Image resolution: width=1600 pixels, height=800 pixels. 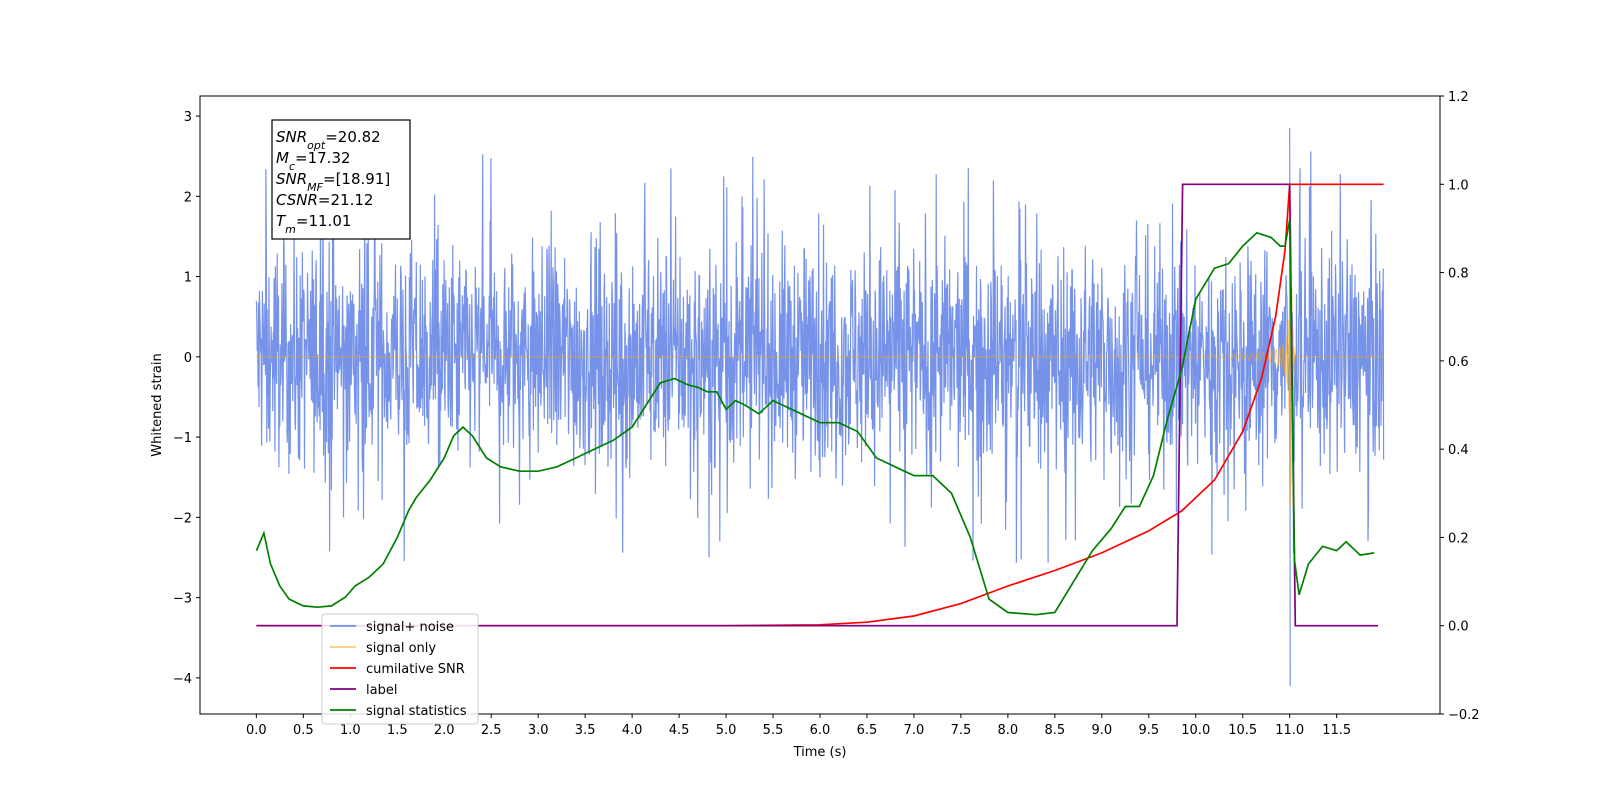 I want to click on y2-tick-label: 0.0, so click(x=1458, y=627).